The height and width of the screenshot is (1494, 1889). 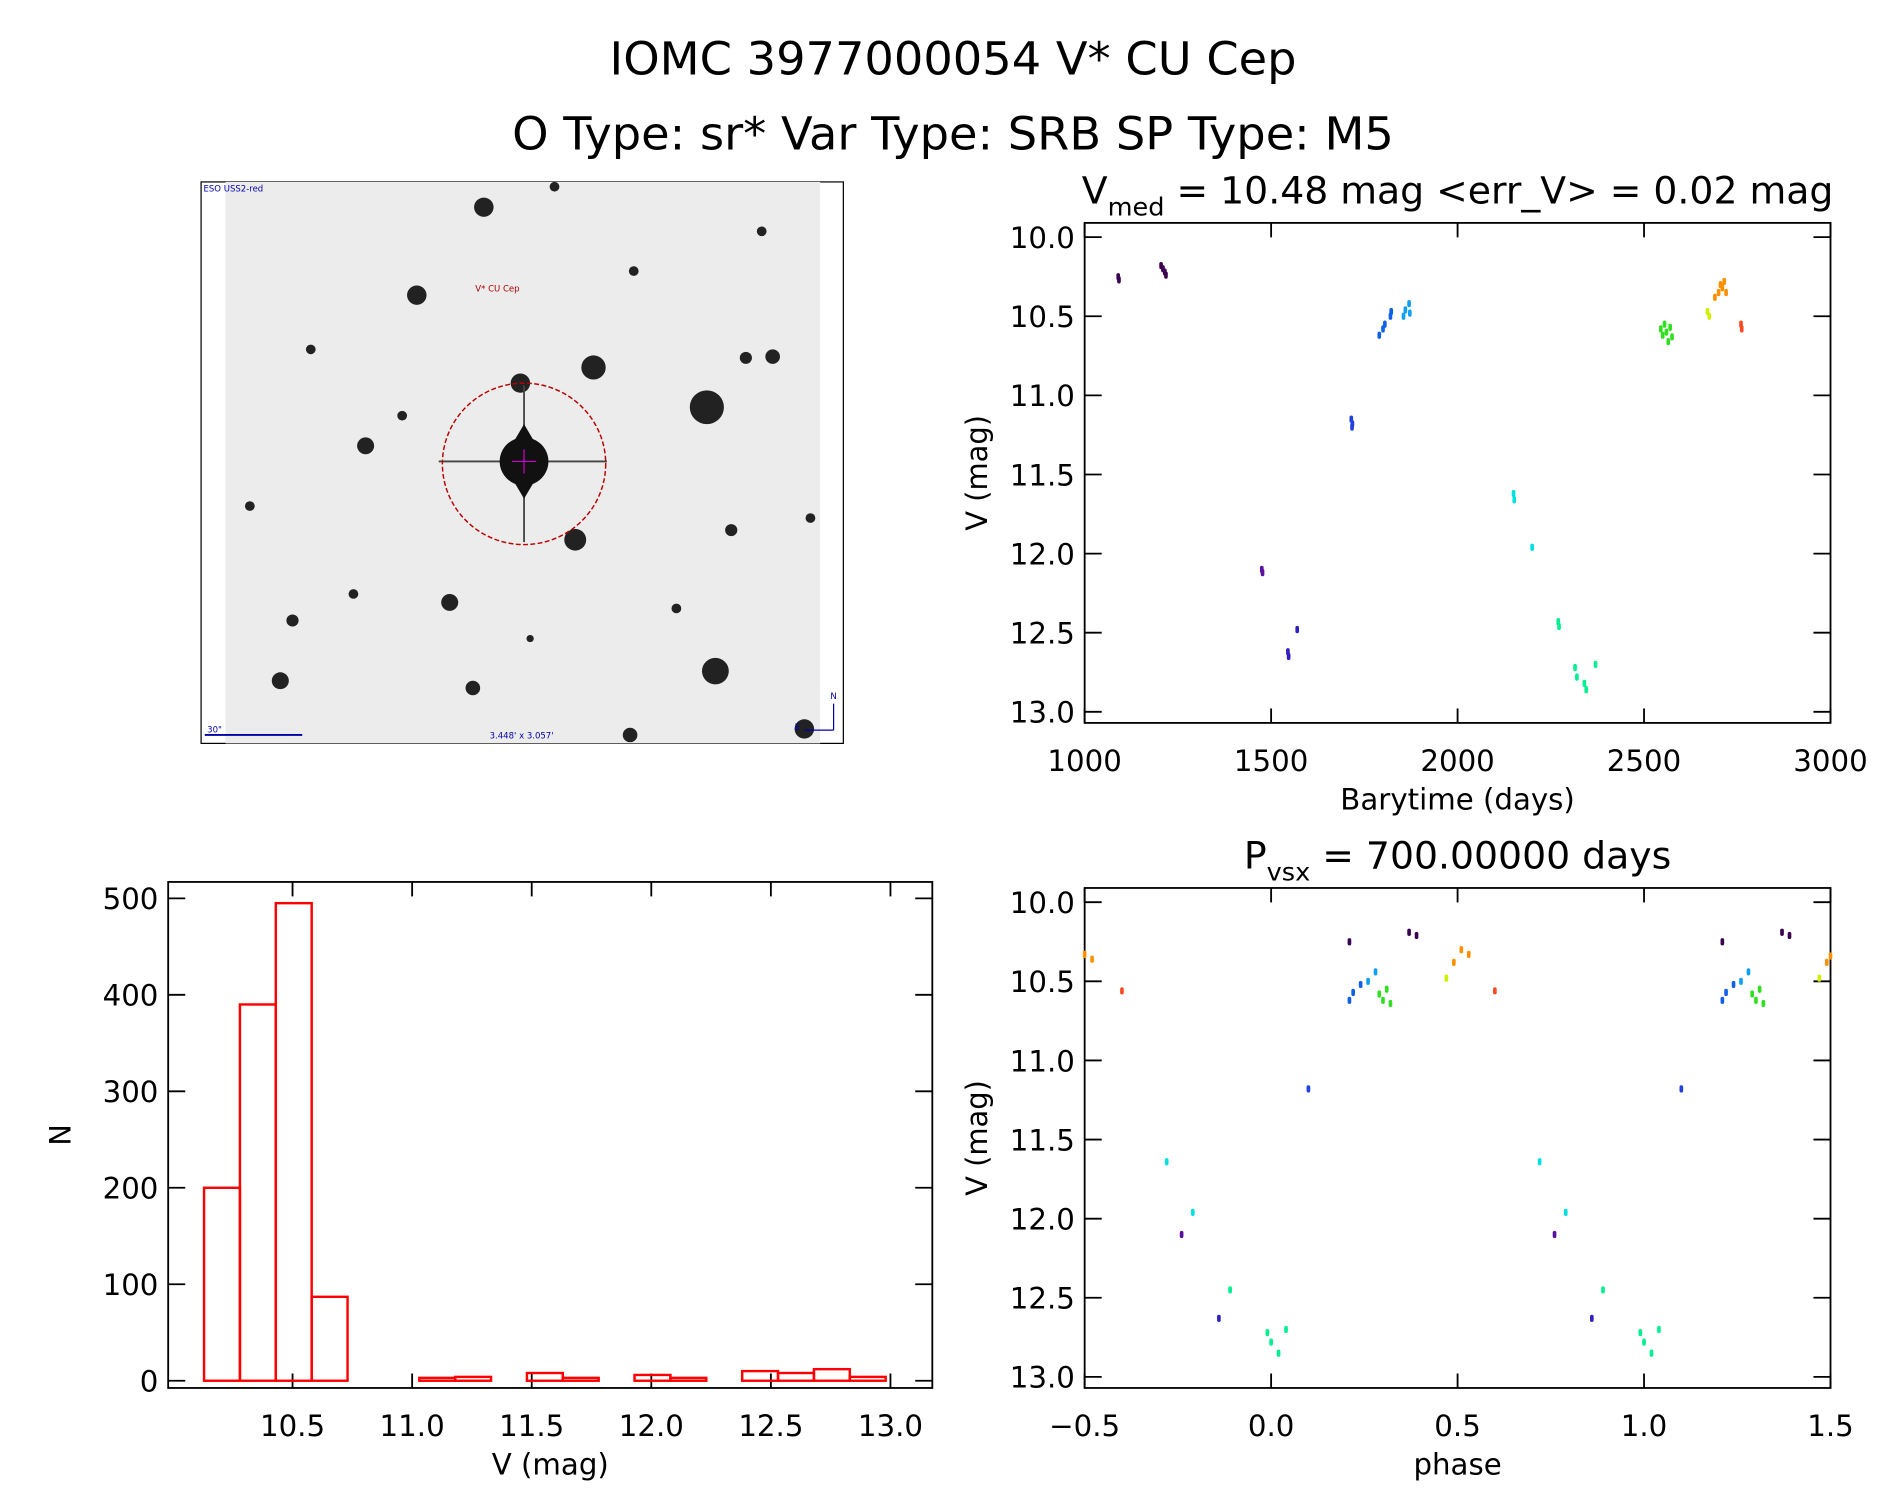 I want to click on y-tick-label: 400, so click(x=131, y=996).